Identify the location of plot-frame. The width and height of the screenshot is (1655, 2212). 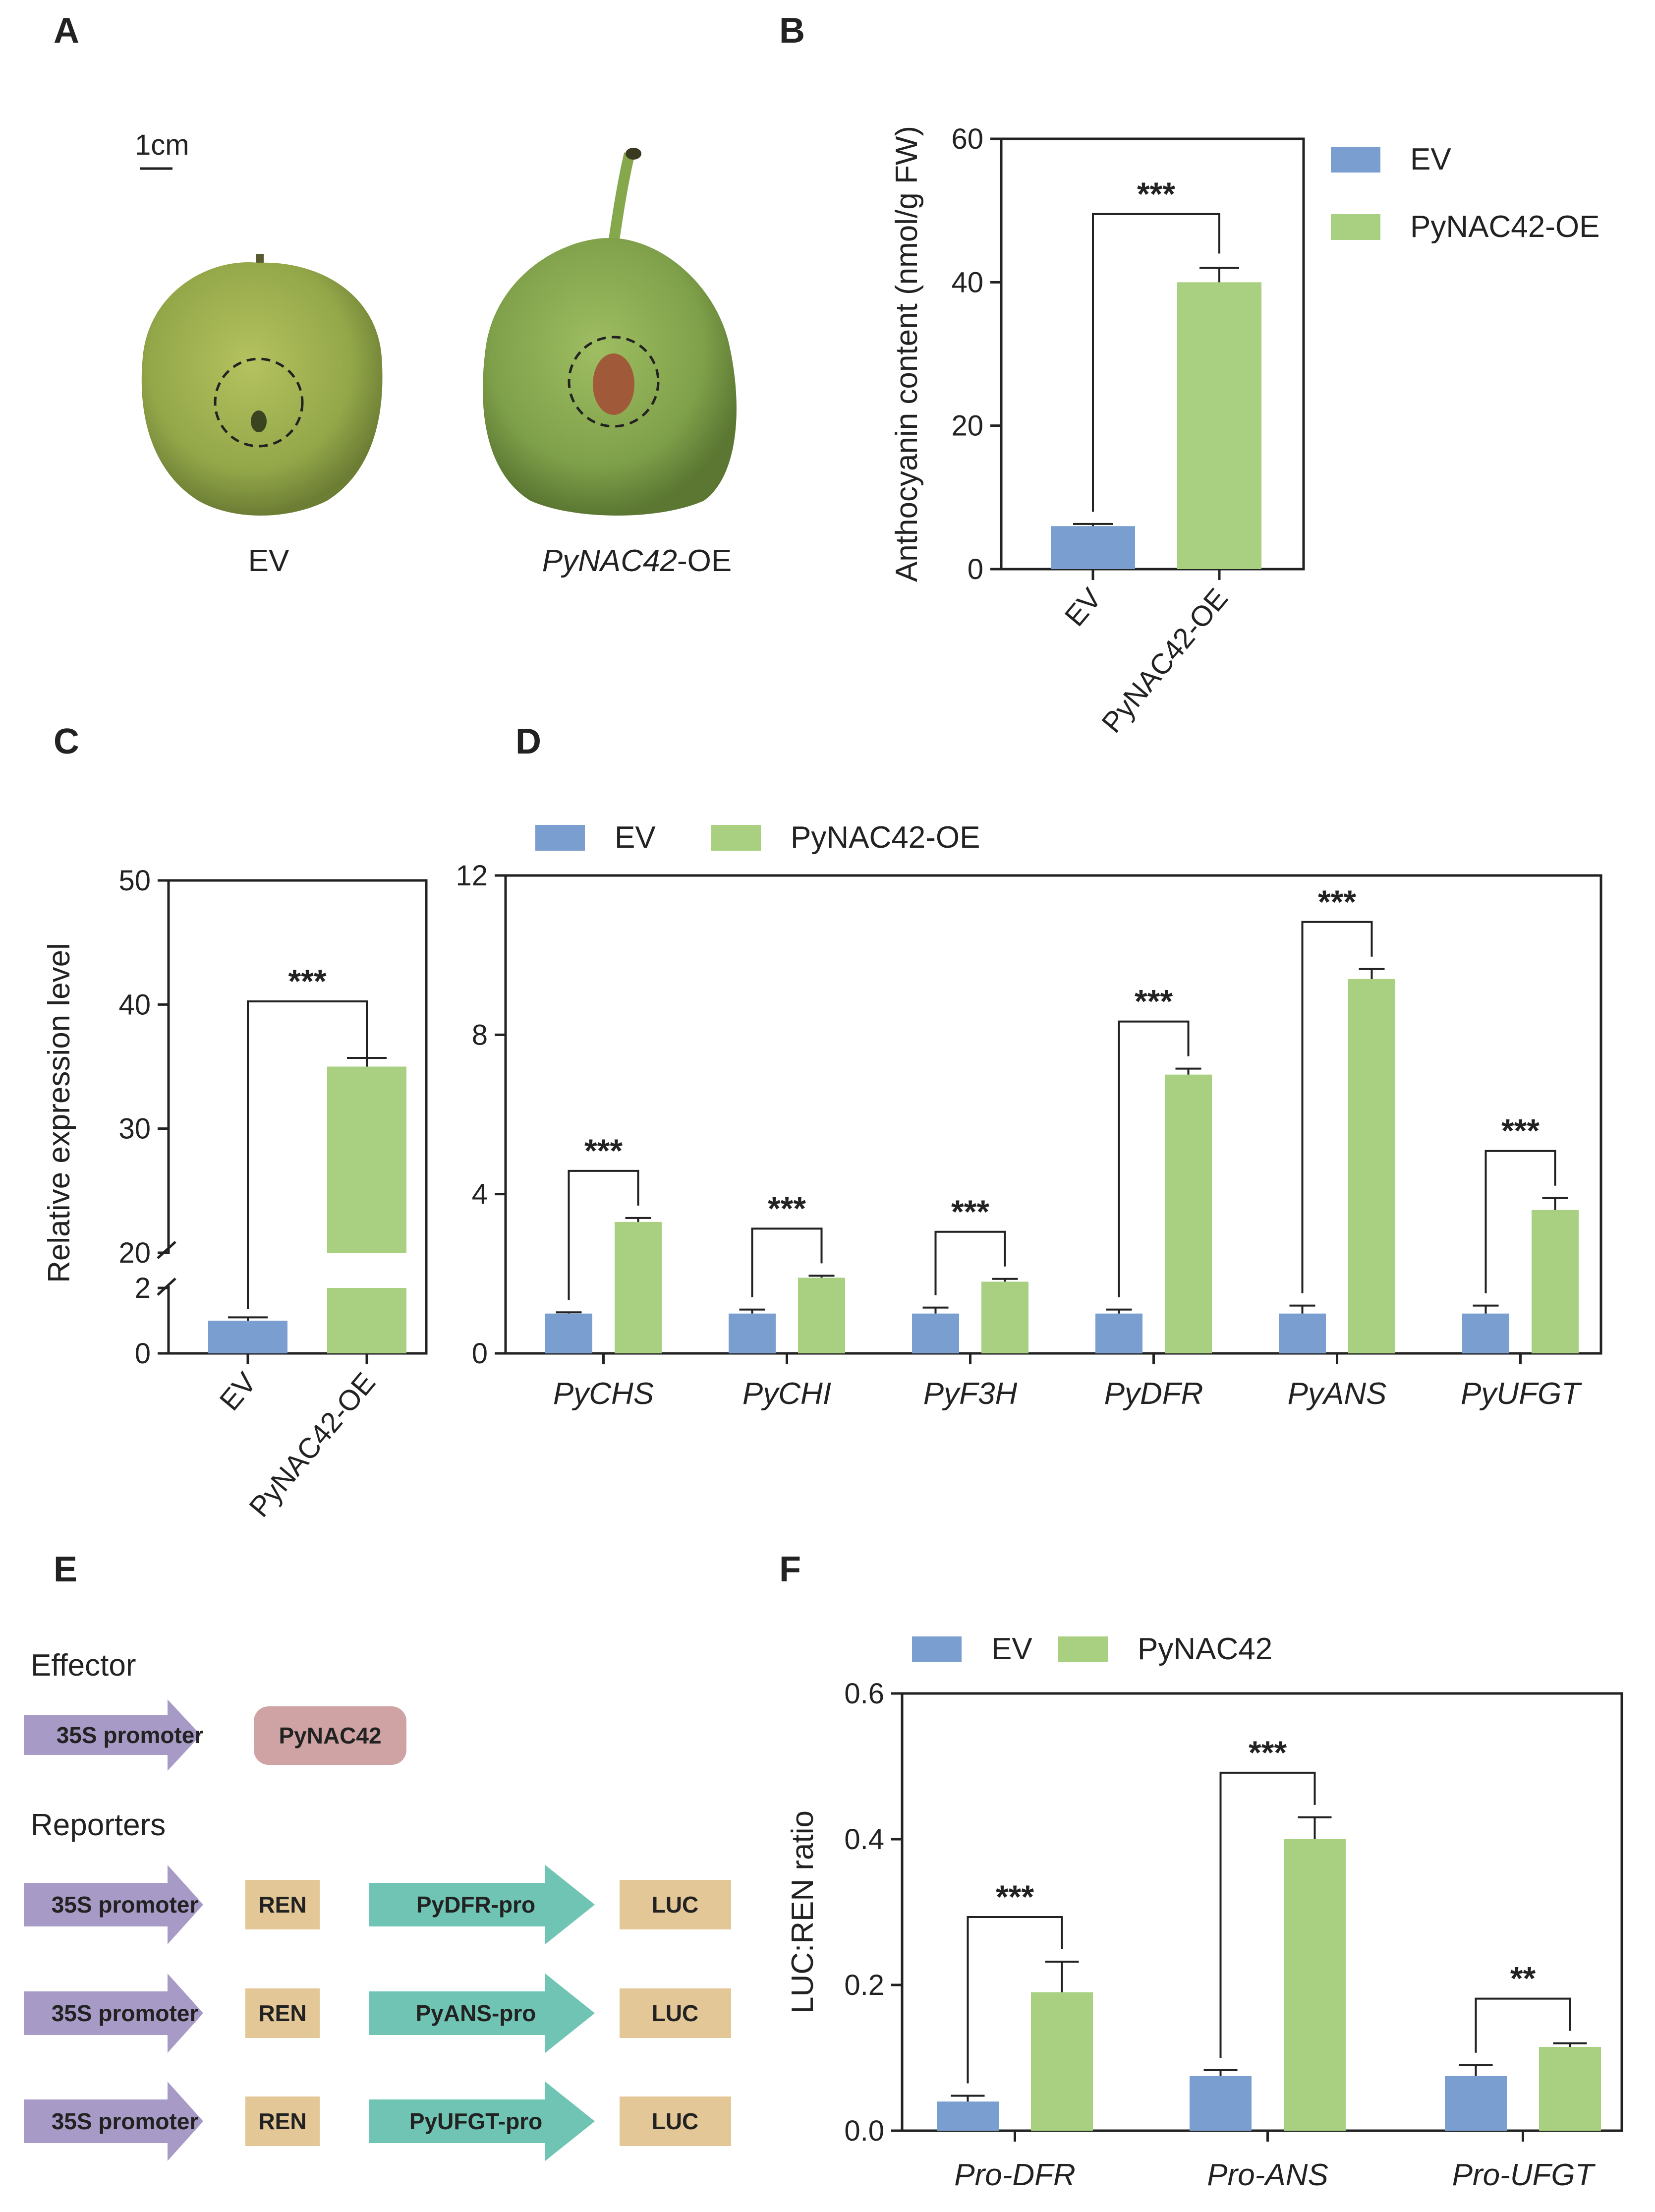
(297, 1117).